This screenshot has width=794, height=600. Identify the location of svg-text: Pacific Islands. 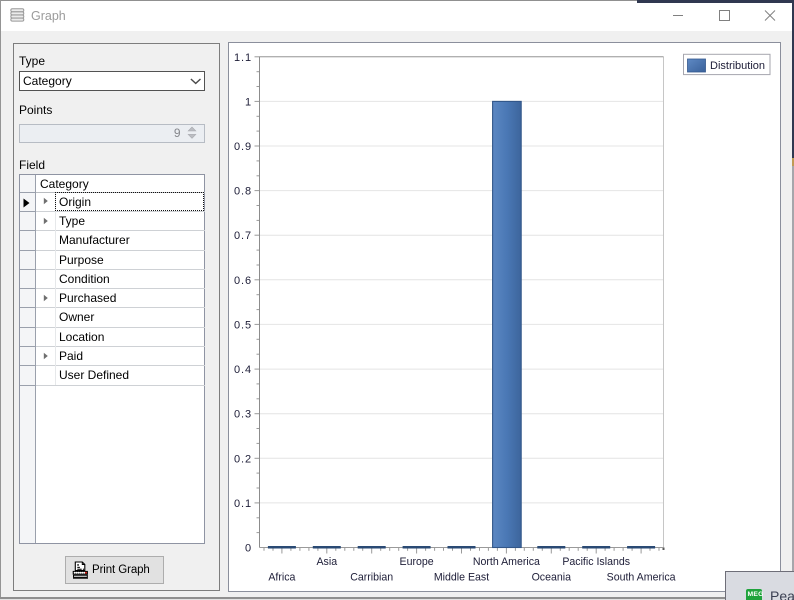
(596, 562).